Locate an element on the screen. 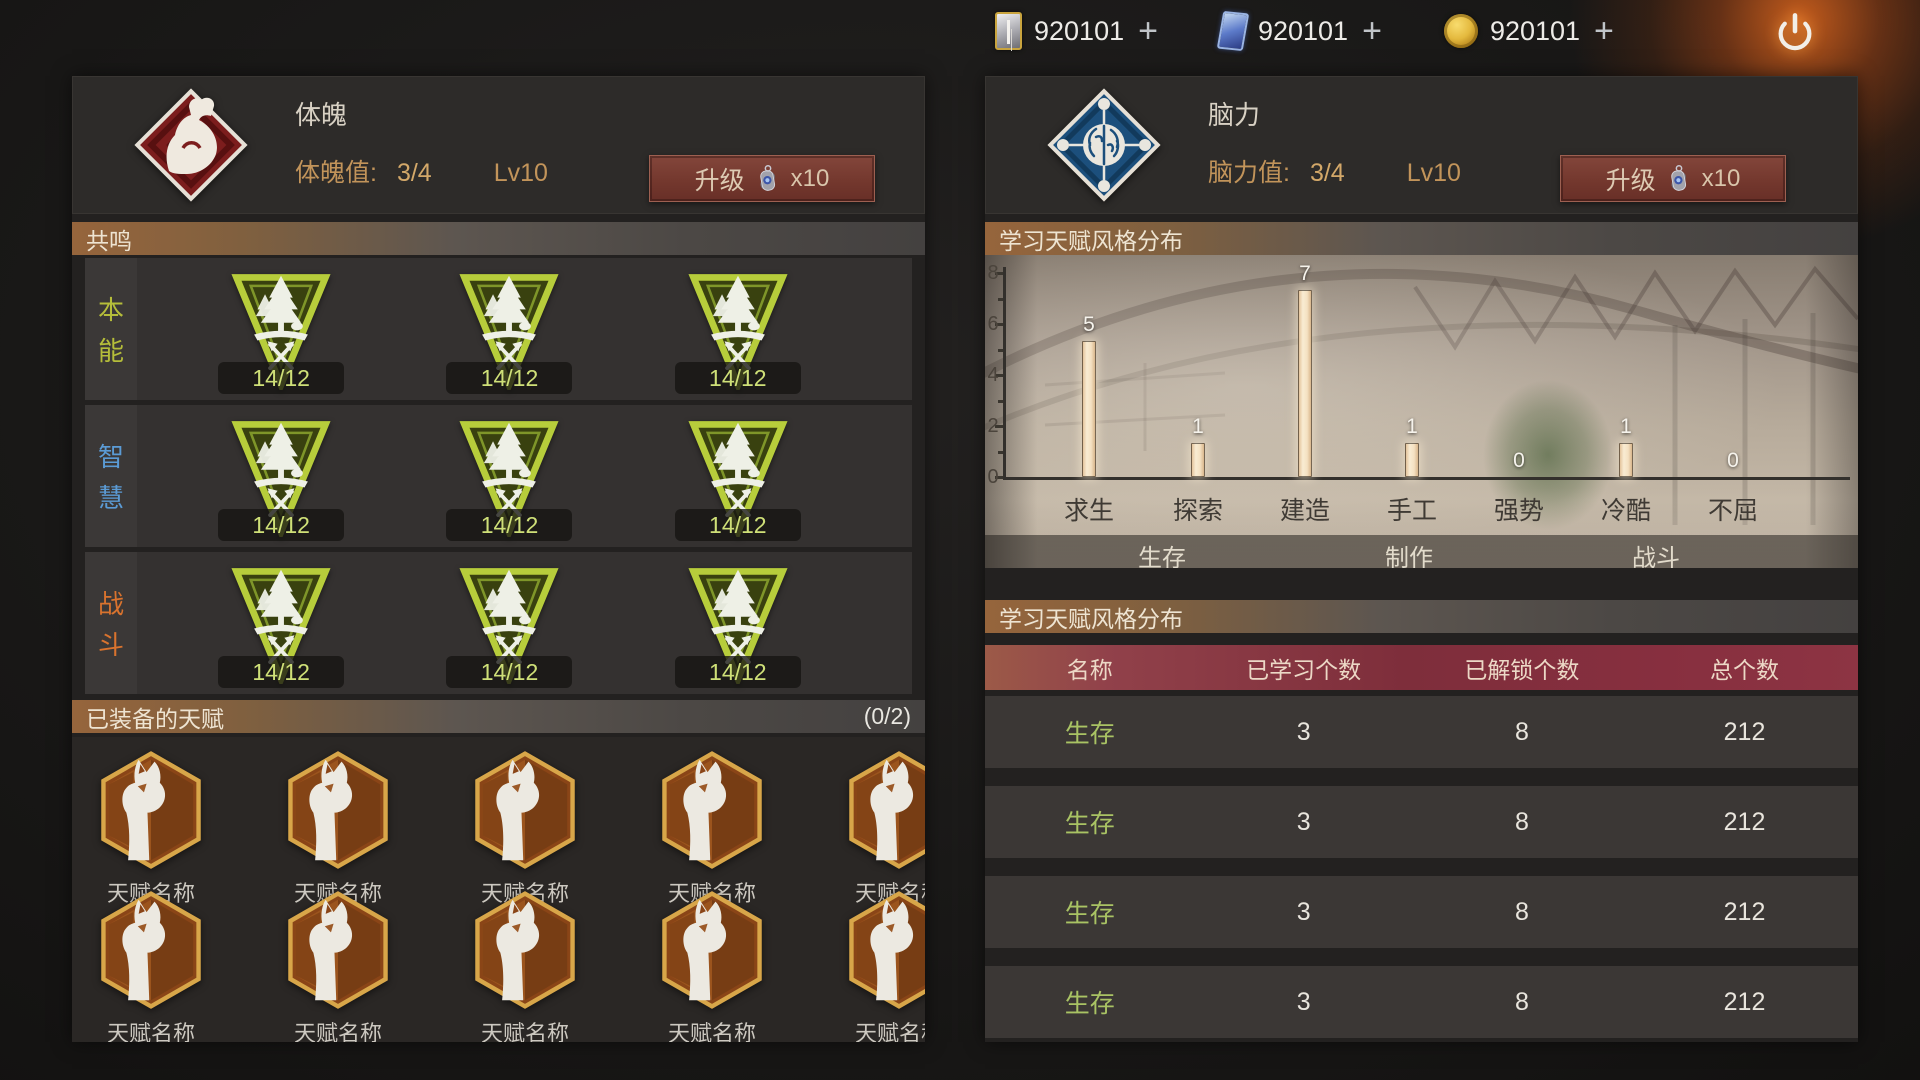 The height and width of the screenshot is (1080, 1920). resonance-header: 共鸣 is located at coordinates (498, 238).